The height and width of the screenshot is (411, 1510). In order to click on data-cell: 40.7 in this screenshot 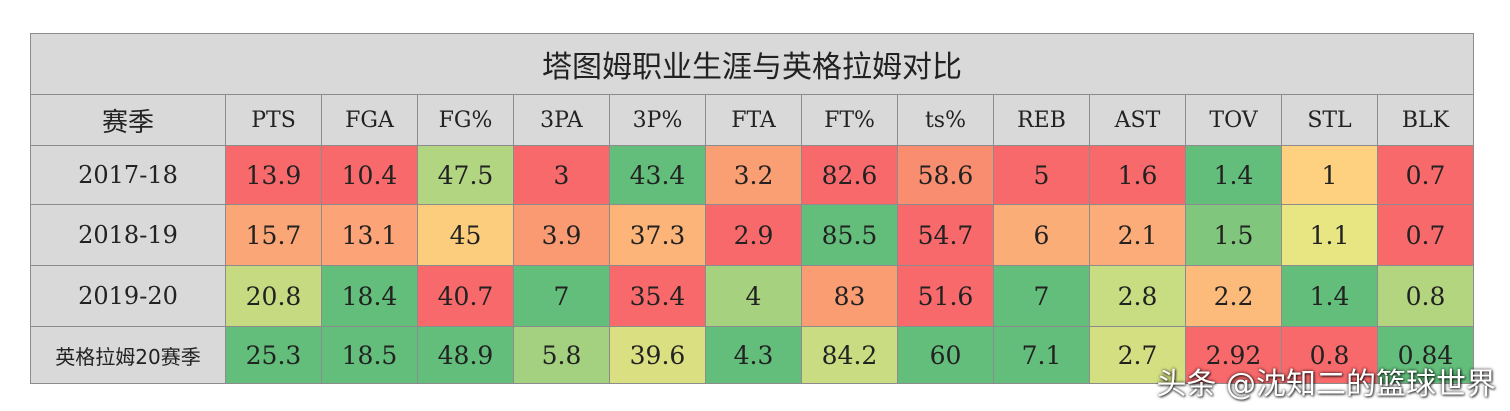, I will do `click(465, 296)`.